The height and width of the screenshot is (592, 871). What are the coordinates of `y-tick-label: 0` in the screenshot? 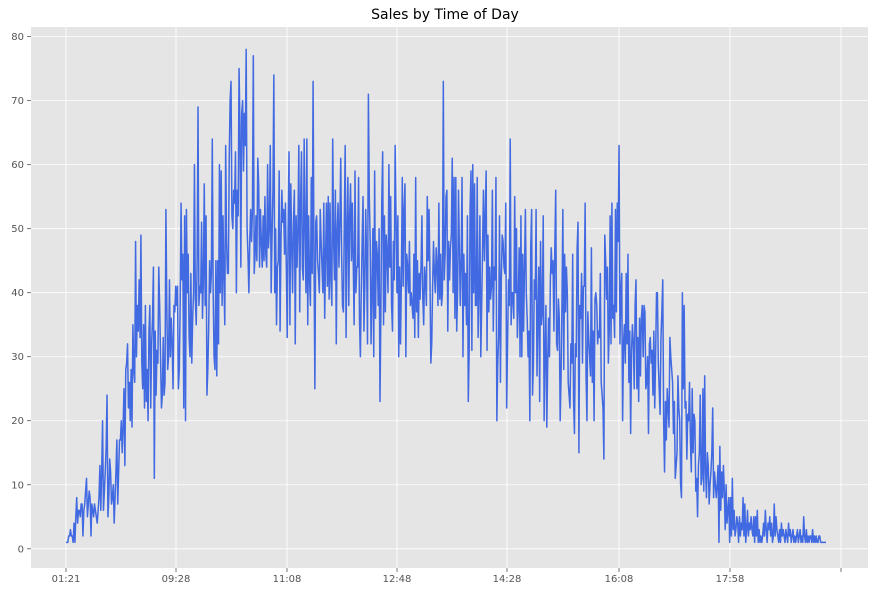 It's located at (21, 549).